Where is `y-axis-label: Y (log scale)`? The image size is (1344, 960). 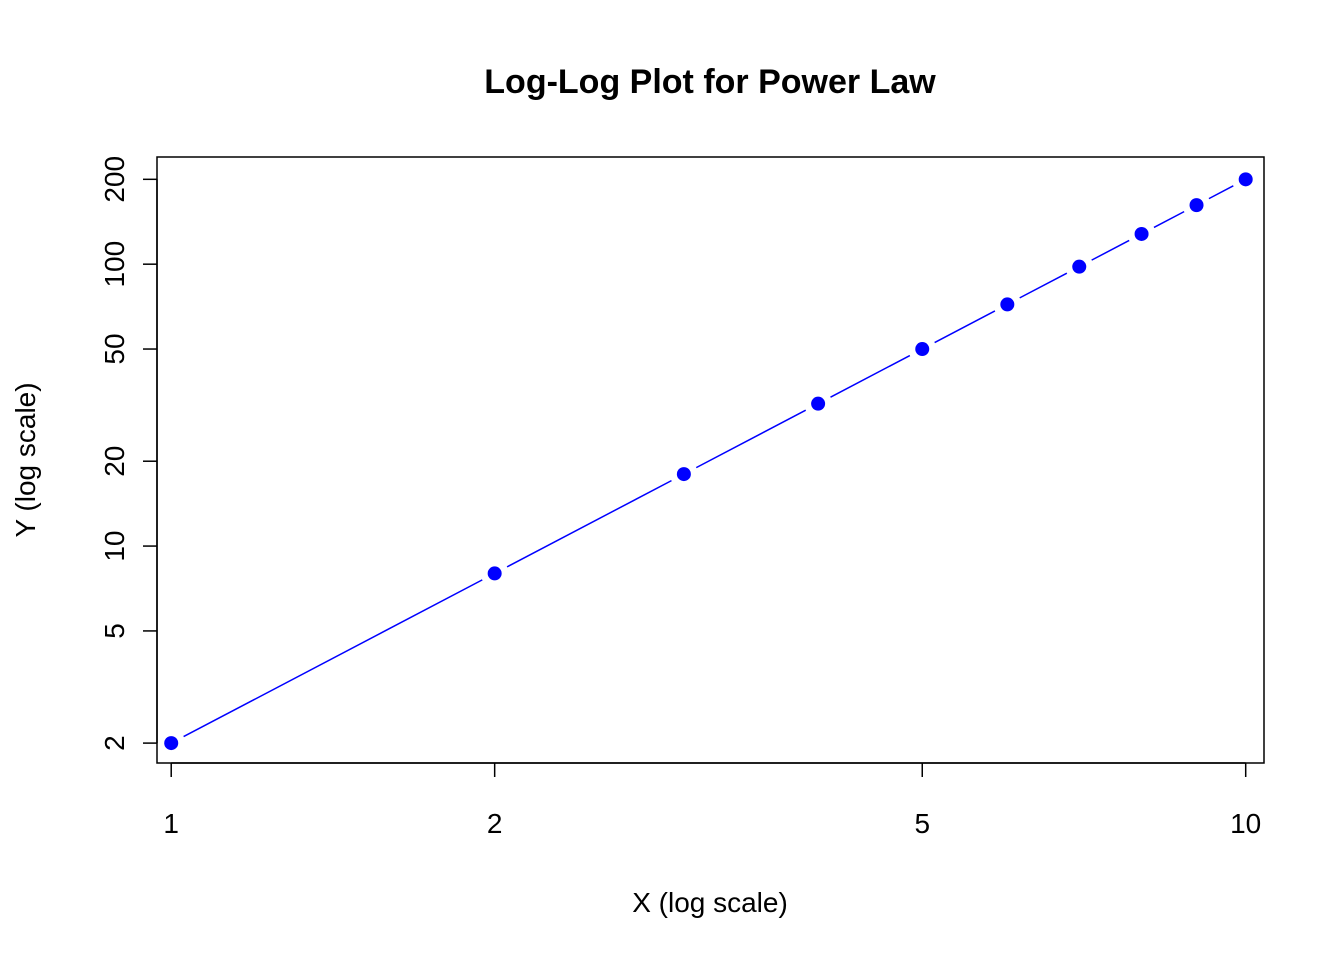
y-axis-label: Y (log scale) is located at coordinates (25, 459).